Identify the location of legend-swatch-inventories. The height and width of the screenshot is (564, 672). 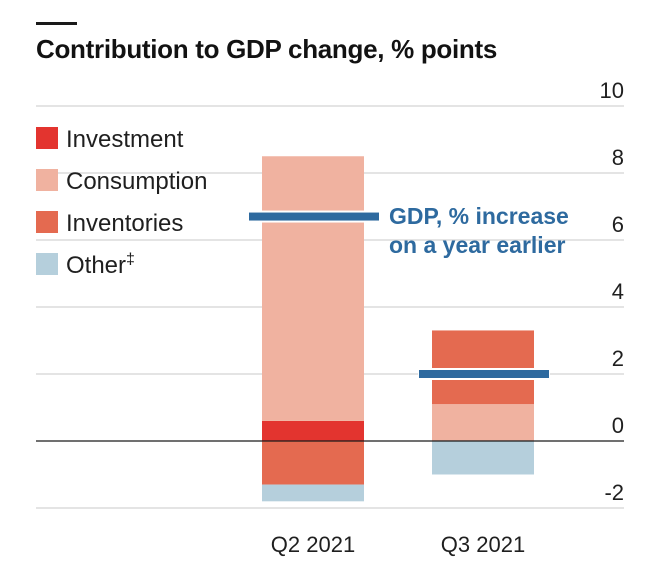
(47, 222).